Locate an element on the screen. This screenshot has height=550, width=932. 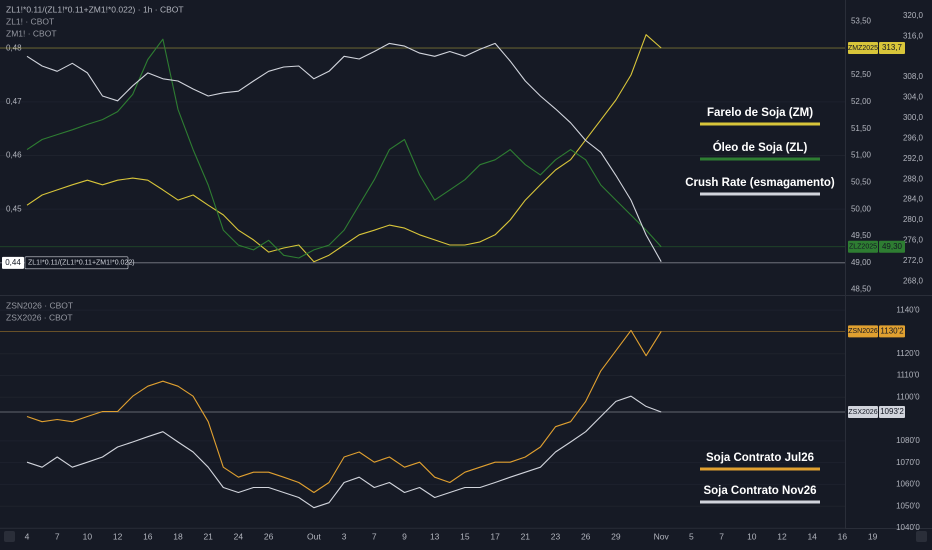
price-tag-symbol: ZSN2026 is located at coordinates (863, 331).